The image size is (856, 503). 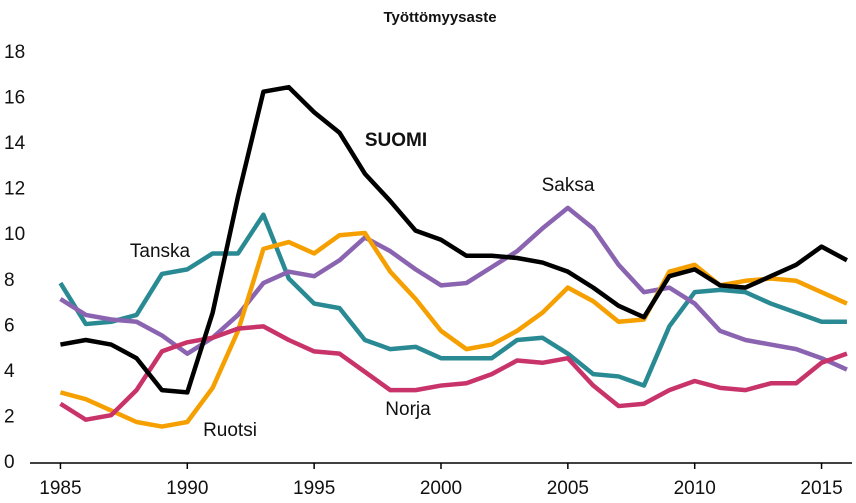 I want to click on y-tick-label: 10, so click(x=14, y=234).